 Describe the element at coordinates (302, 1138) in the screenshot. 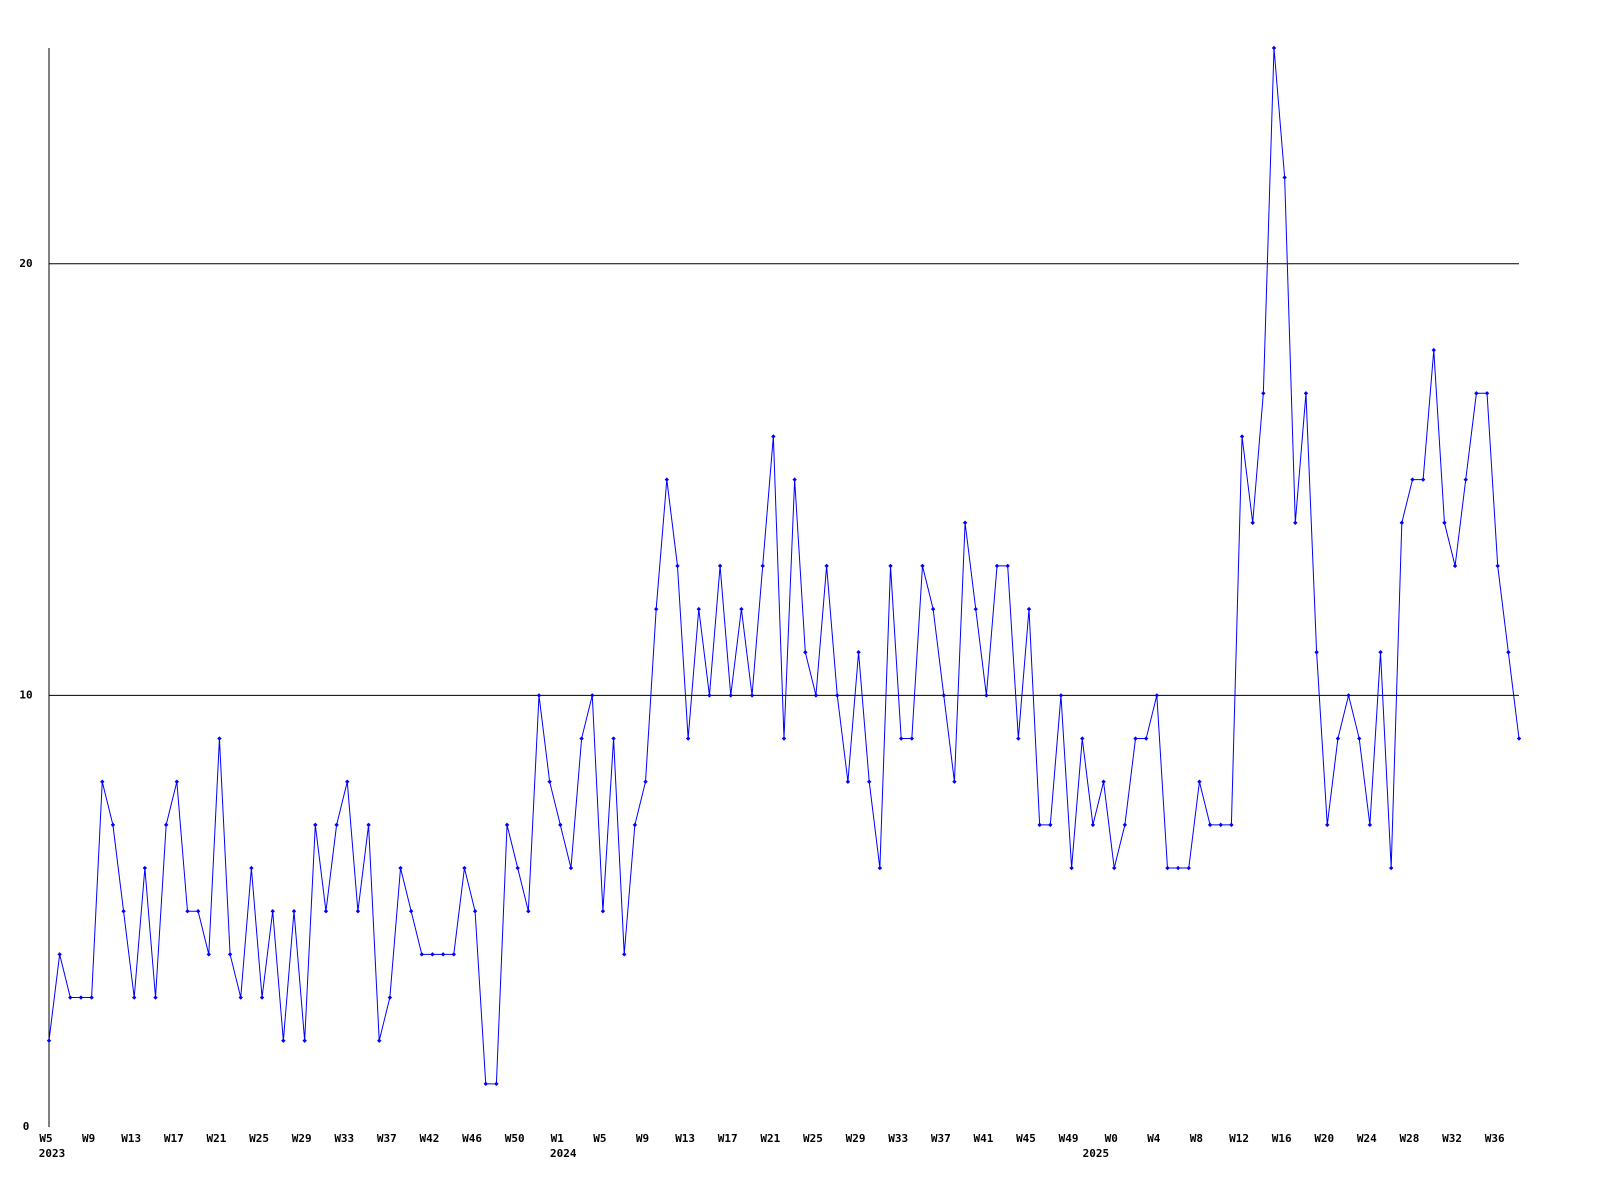

I see `x-tick-label: W29` at that location.